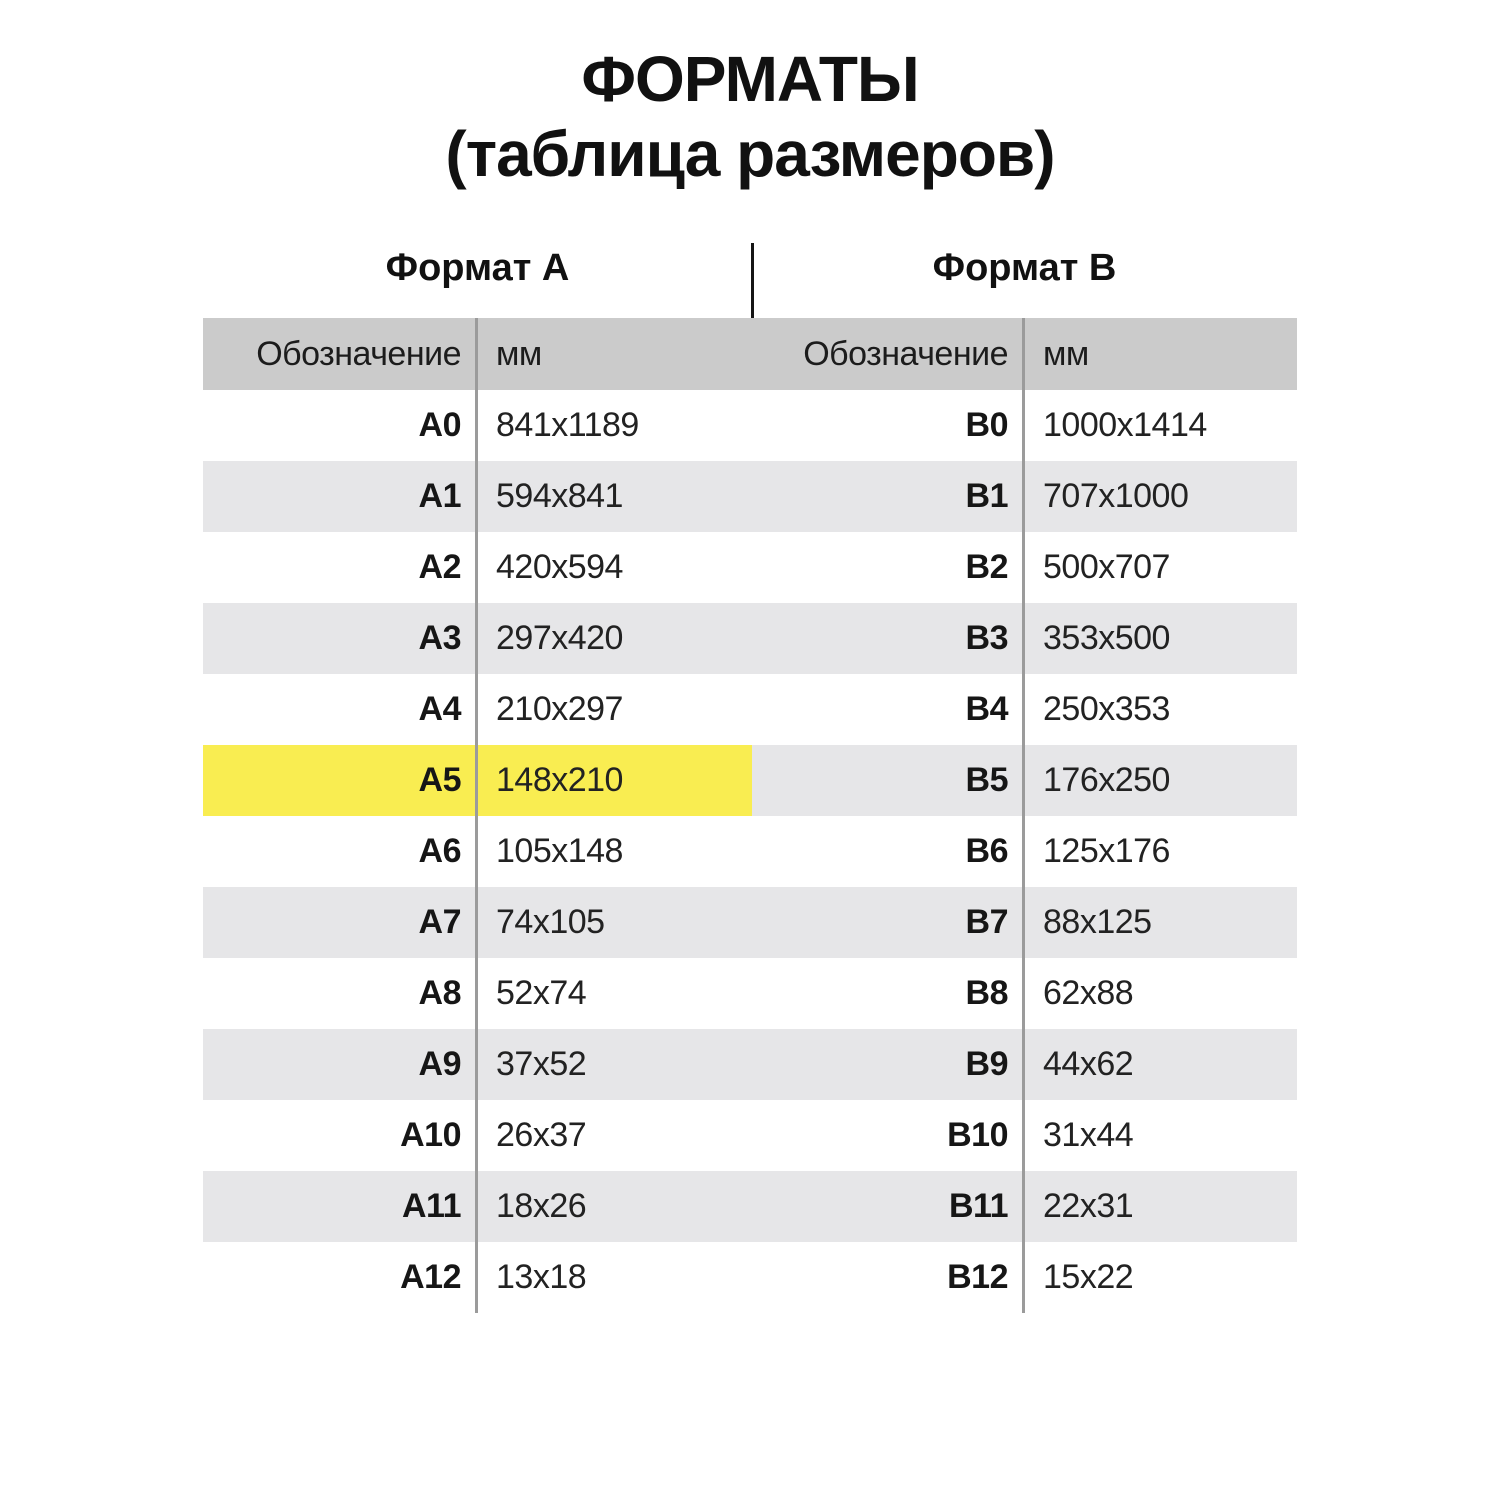 This screenshot has width=1500, height=1500. What do you see at coordinates (888, 1277) in the screenshot?
I see `designation-cell: B12` at bounding box center [888, 1277].